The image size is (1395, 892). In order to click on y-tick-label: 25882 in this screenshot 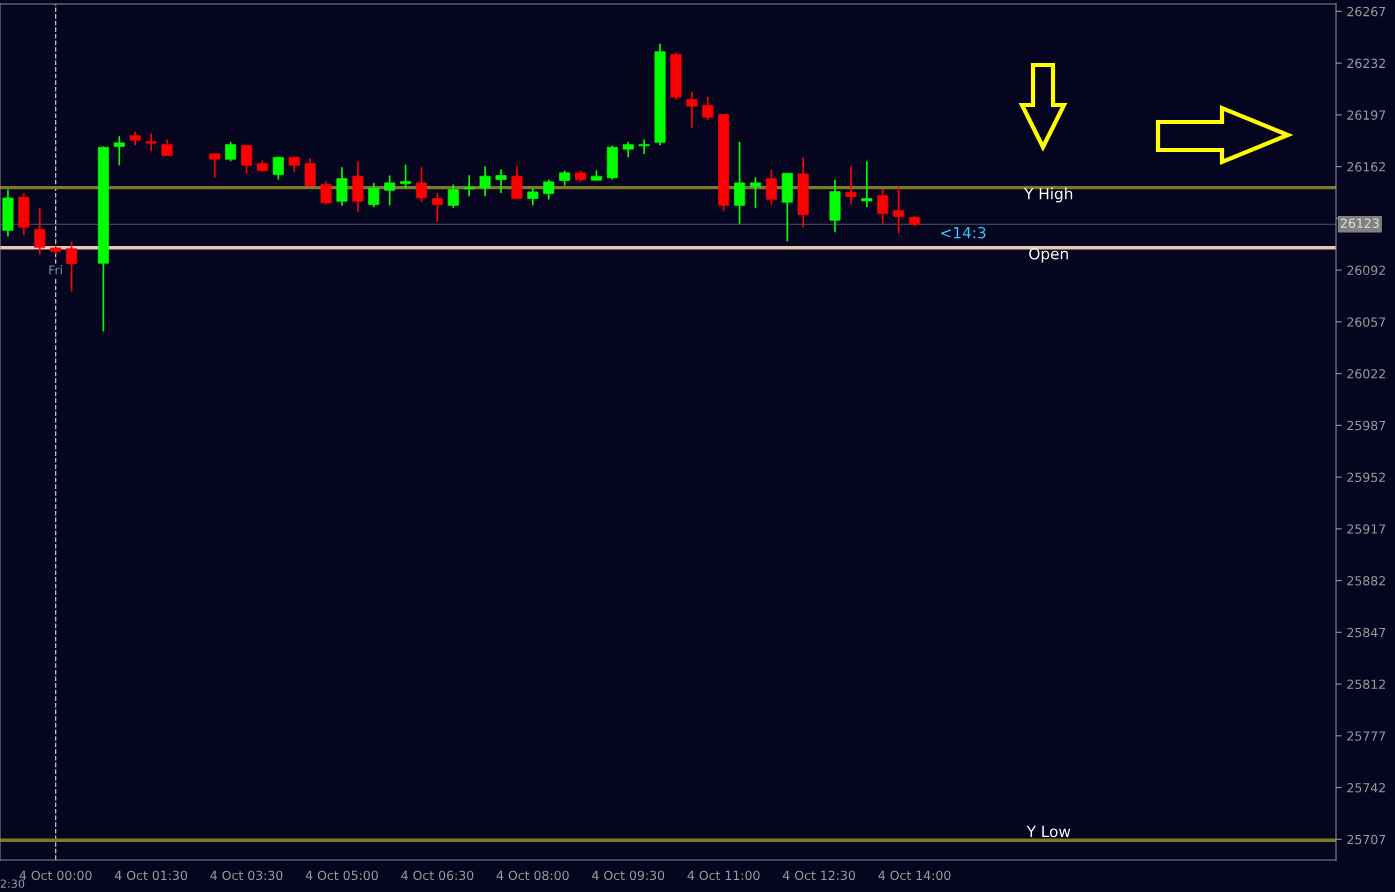, I will do `click(1366, 581)`.